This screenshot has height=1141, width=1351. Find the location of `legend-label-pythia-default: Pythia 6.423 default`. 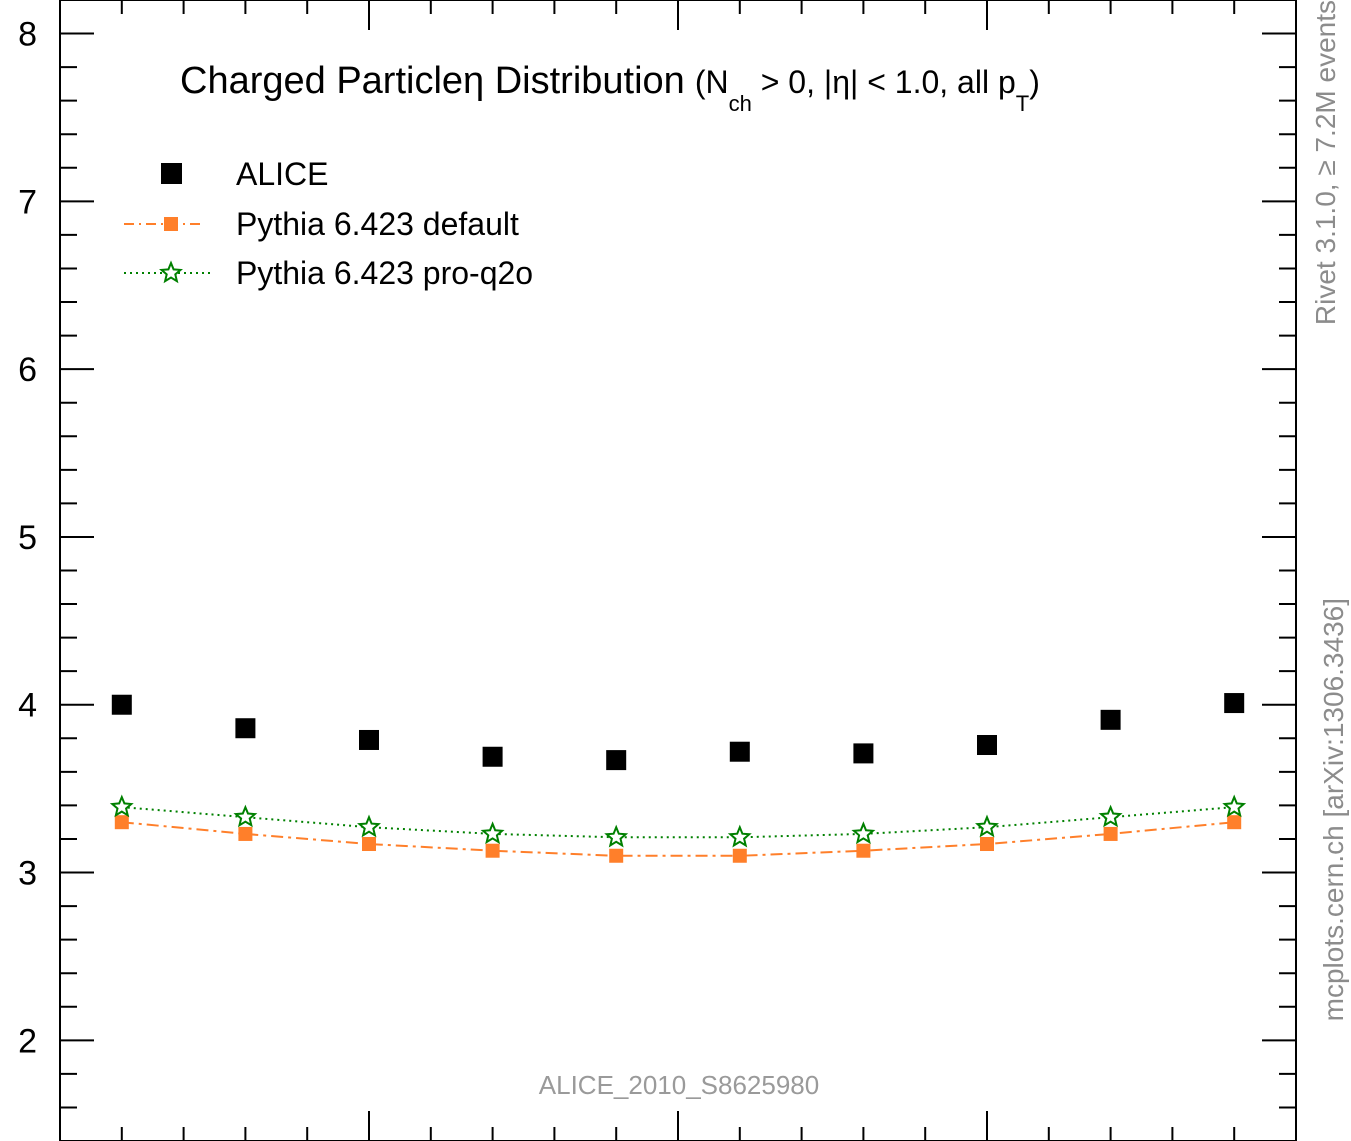

legend-label-pythia-default: Pythia 6.423 default is located at coordinates (377, 224).